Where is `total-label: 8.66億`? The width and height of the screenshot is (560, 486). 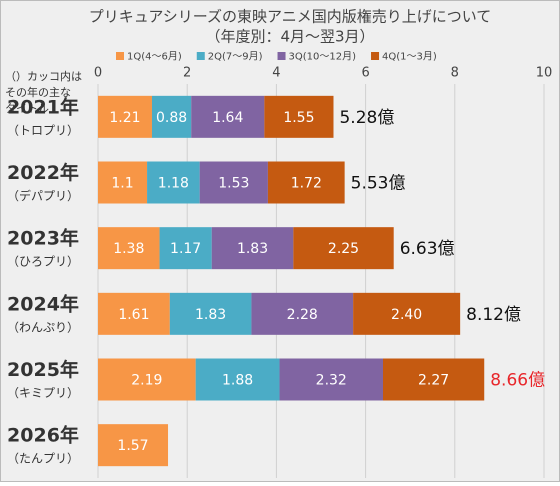
total-label: 8.66億 is located at coordinates (517, 381).